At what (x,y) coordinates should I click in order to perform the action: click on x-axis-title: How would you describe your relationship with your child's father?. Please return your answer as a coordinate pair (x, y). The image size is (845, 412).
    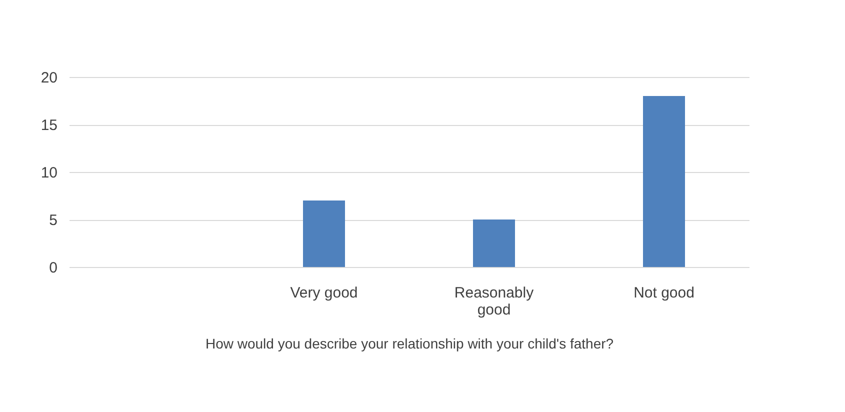
    Looking at the image, I should click on (409, 344).